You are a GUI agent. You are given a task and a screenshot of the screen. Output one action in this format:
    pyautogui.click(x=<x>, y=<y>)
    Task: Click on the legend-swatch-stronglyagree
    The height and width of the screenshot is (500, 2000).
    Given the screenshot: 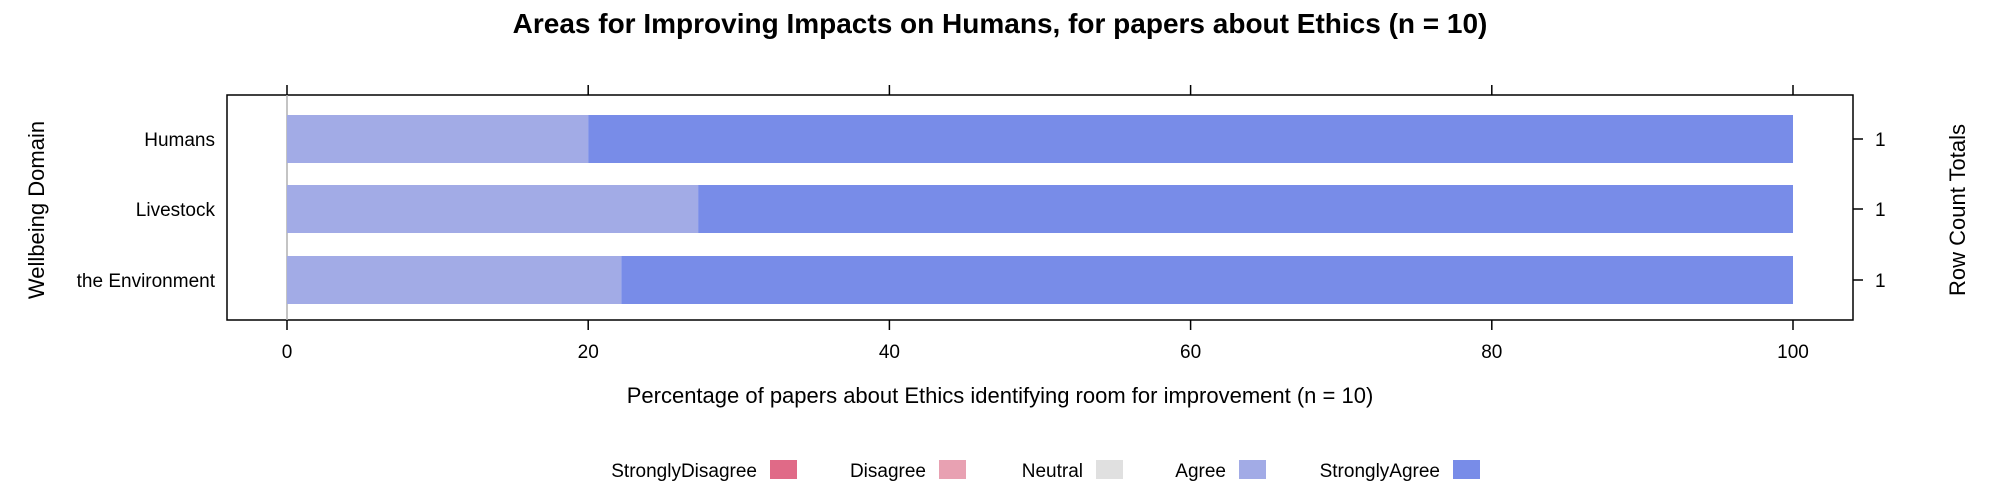 What is the action you would take?
    pyautogui.click(x=1466, y=469)
    